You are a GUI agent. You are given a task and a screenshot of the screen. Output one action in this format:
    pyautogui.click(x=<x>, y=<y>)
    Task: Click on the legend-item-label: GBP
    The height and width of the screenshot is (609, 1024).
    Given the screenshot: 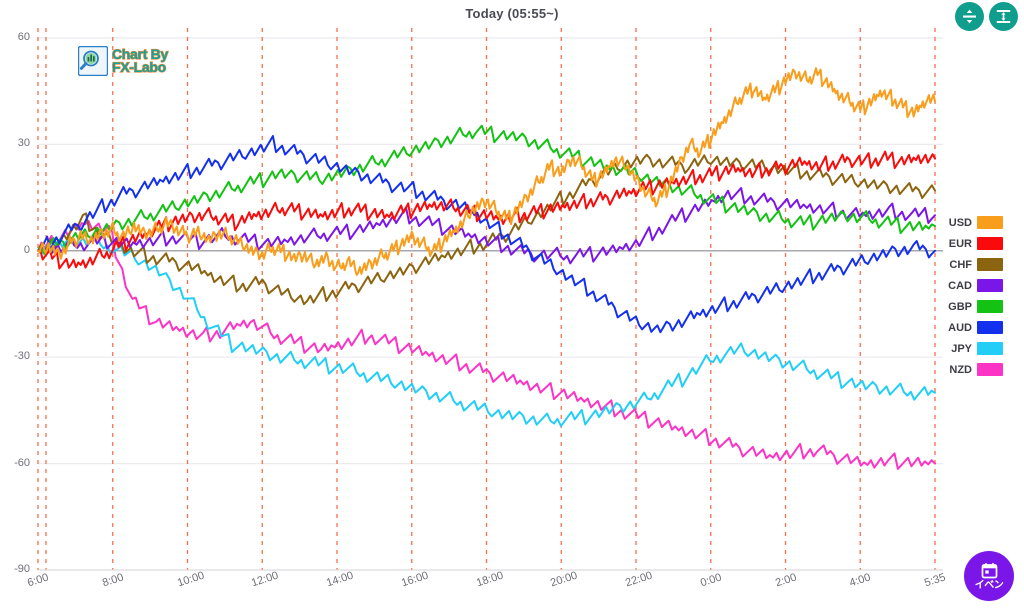 What is the action you would take?
    pyautogui.click(x=960, y=306)
    